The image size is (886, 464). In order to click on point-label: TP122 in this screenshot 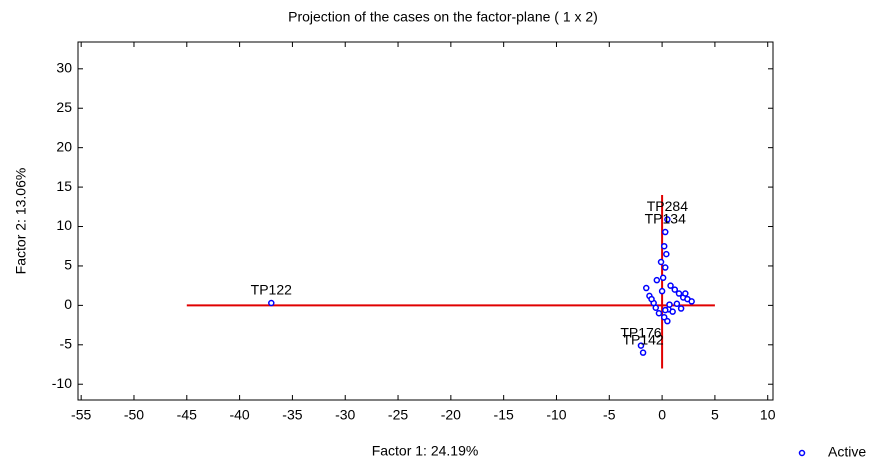, I will do `click(271, 290)`.